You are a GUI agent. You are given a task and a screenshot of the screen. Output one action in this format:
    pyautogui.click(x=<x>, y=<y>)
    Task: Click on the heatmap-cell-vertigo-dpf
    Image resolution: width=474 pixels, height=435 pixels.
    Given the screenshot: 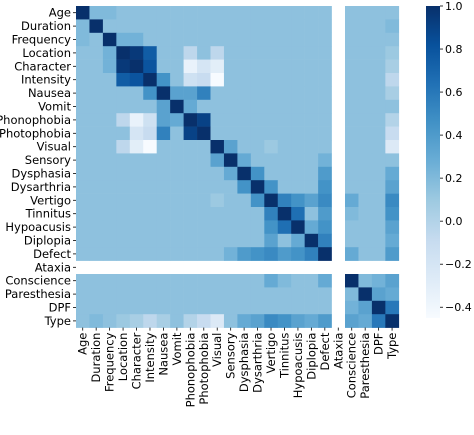 What is the action you would take?
    pyautogui.click(x=378, y=200)
    